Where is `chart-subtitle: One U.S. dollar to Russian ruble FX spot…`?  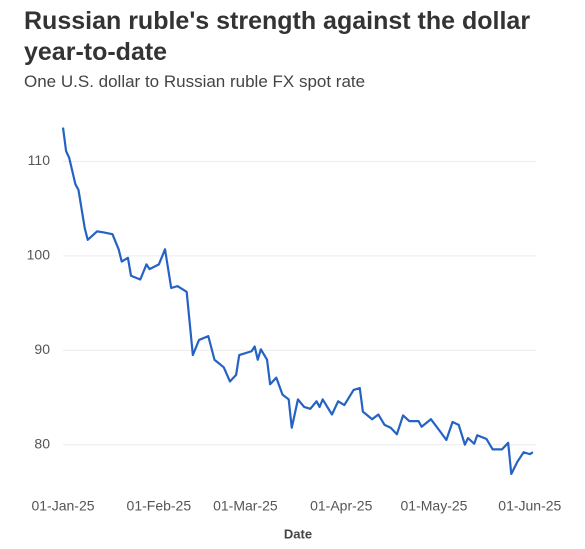
chart-subtitle: One U.S. dollar to Russian ruble FX spot… is located at coordinates (195, 81).